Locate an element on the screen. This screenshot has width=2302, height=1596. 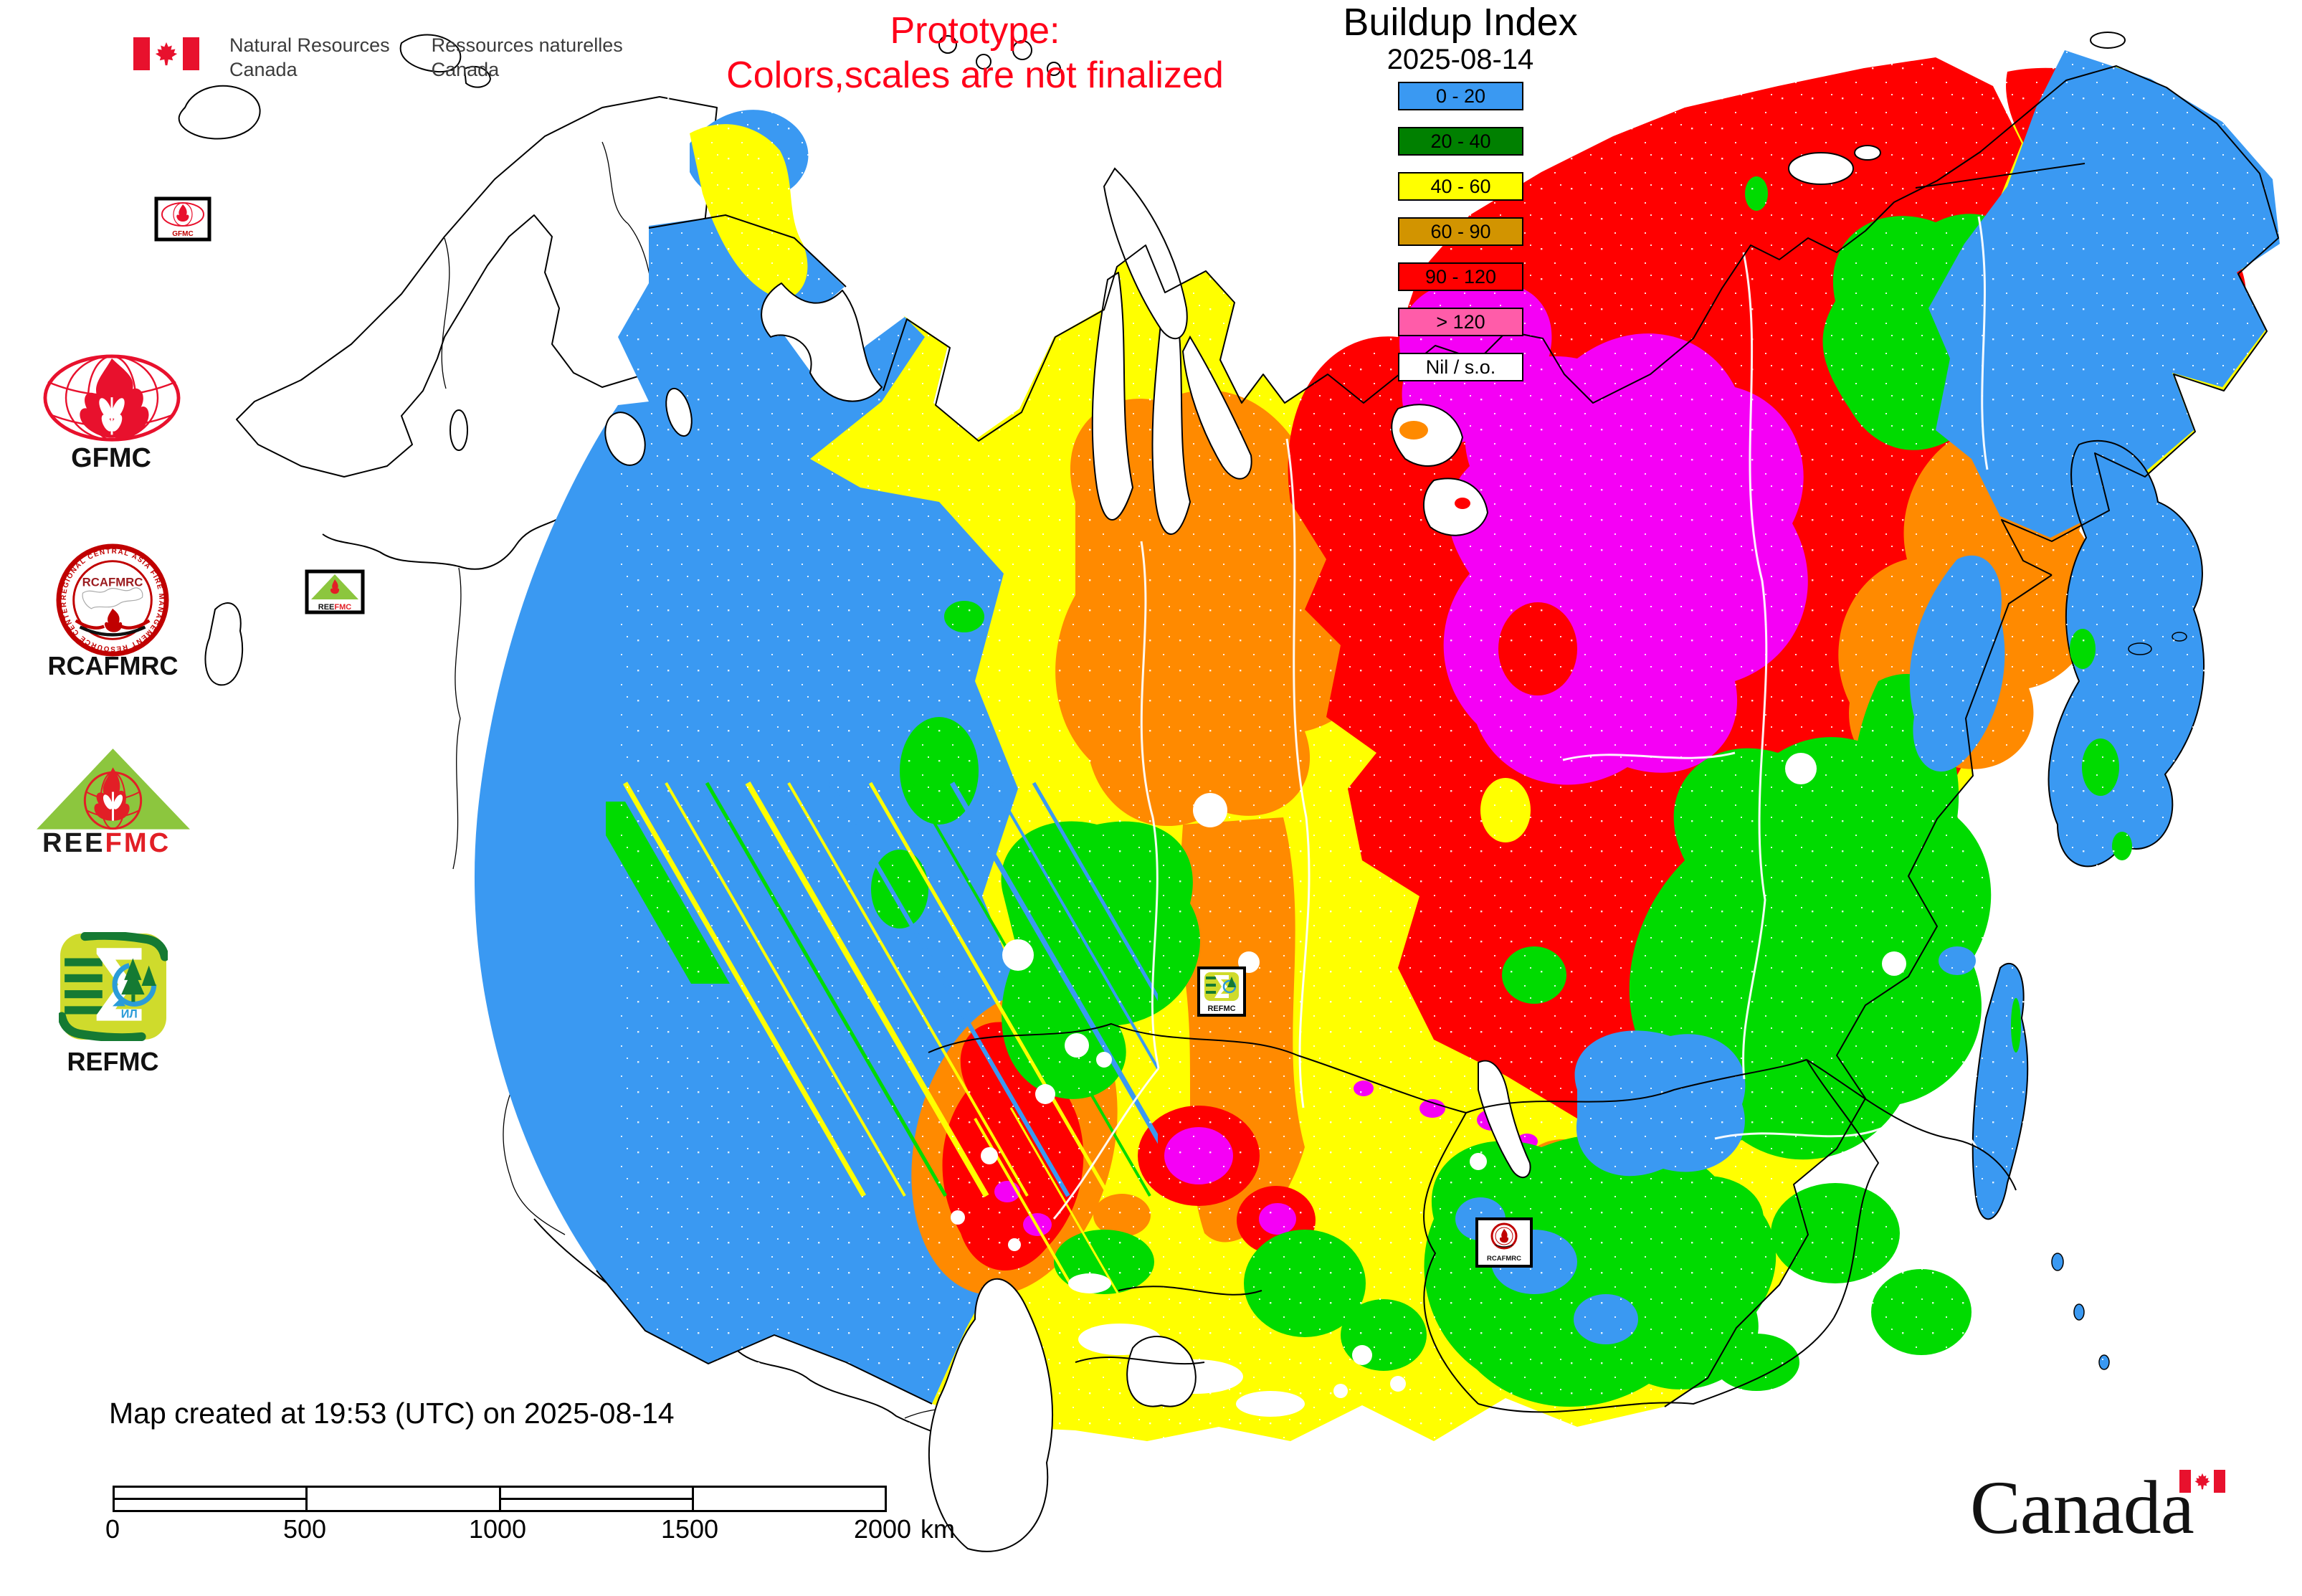
legend-item-20-40: 20 - 40 is located at coordinates (1460, 141).